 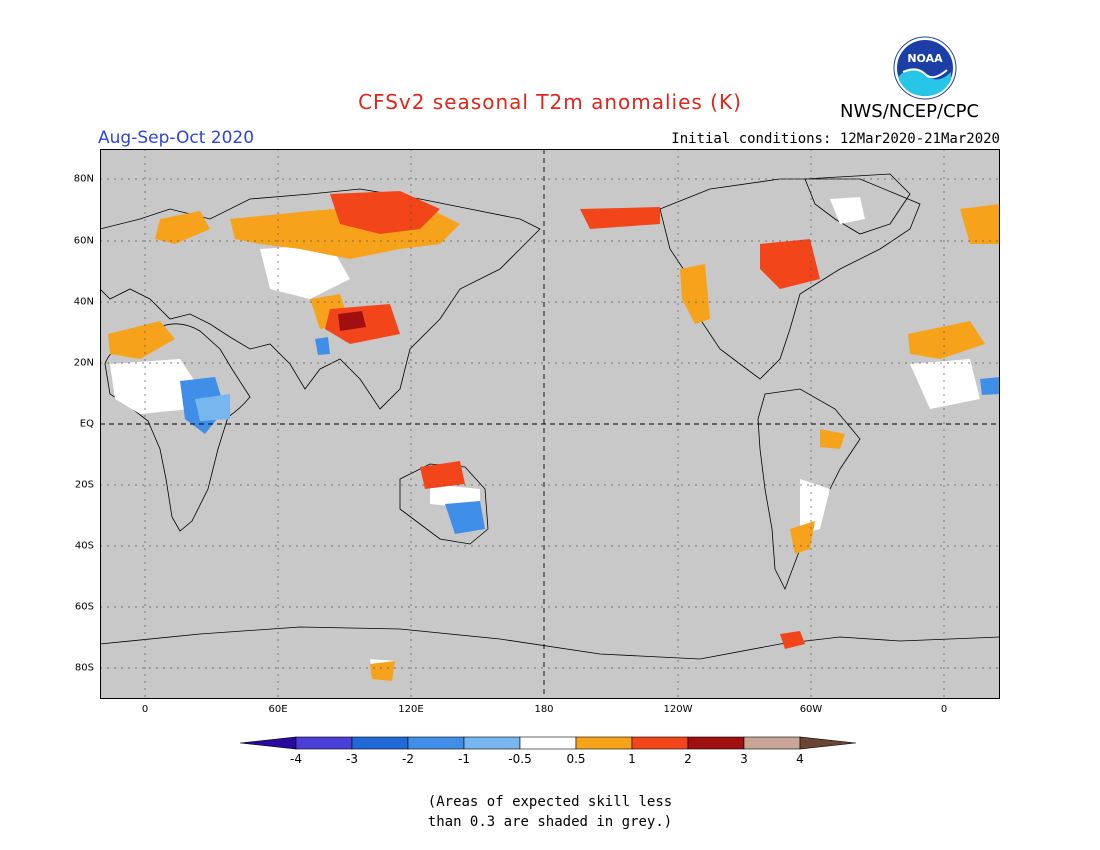 What do you see at coordinates (632, 759) in the screenshot?
I see `colorbar-label: 1` at bounding box center [632, 759].